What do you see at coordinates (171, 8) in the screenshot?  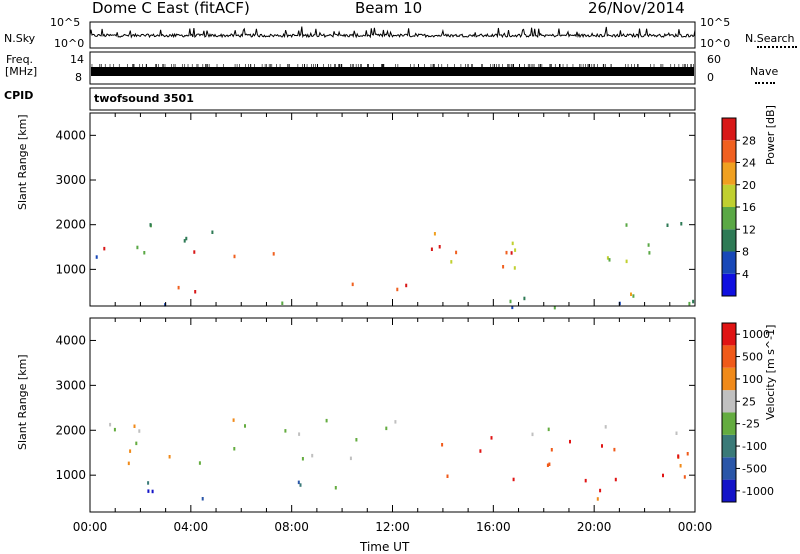 I see `station-title: Dome C East (fitACF)` at bounding box center [171, 8].